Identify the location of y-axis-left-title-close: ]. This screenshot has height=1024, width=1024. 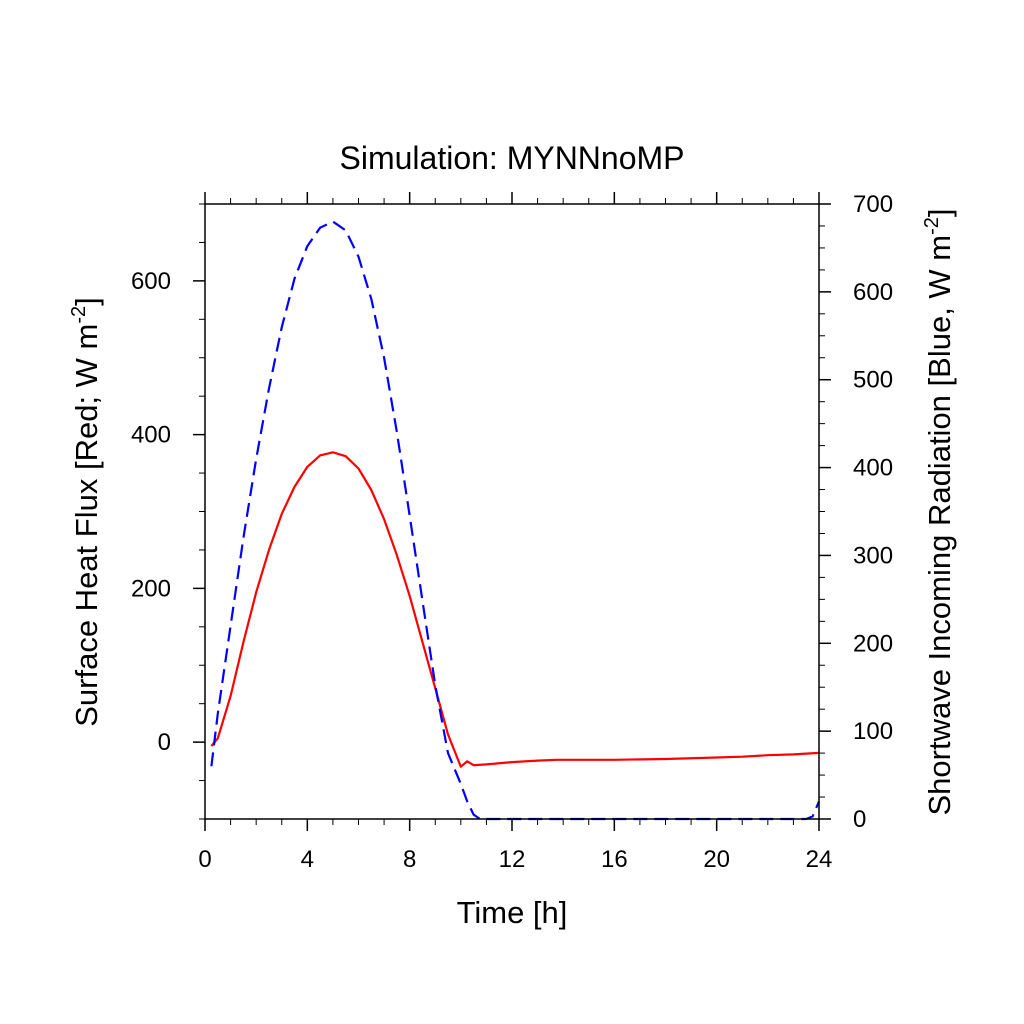
(86, 301).